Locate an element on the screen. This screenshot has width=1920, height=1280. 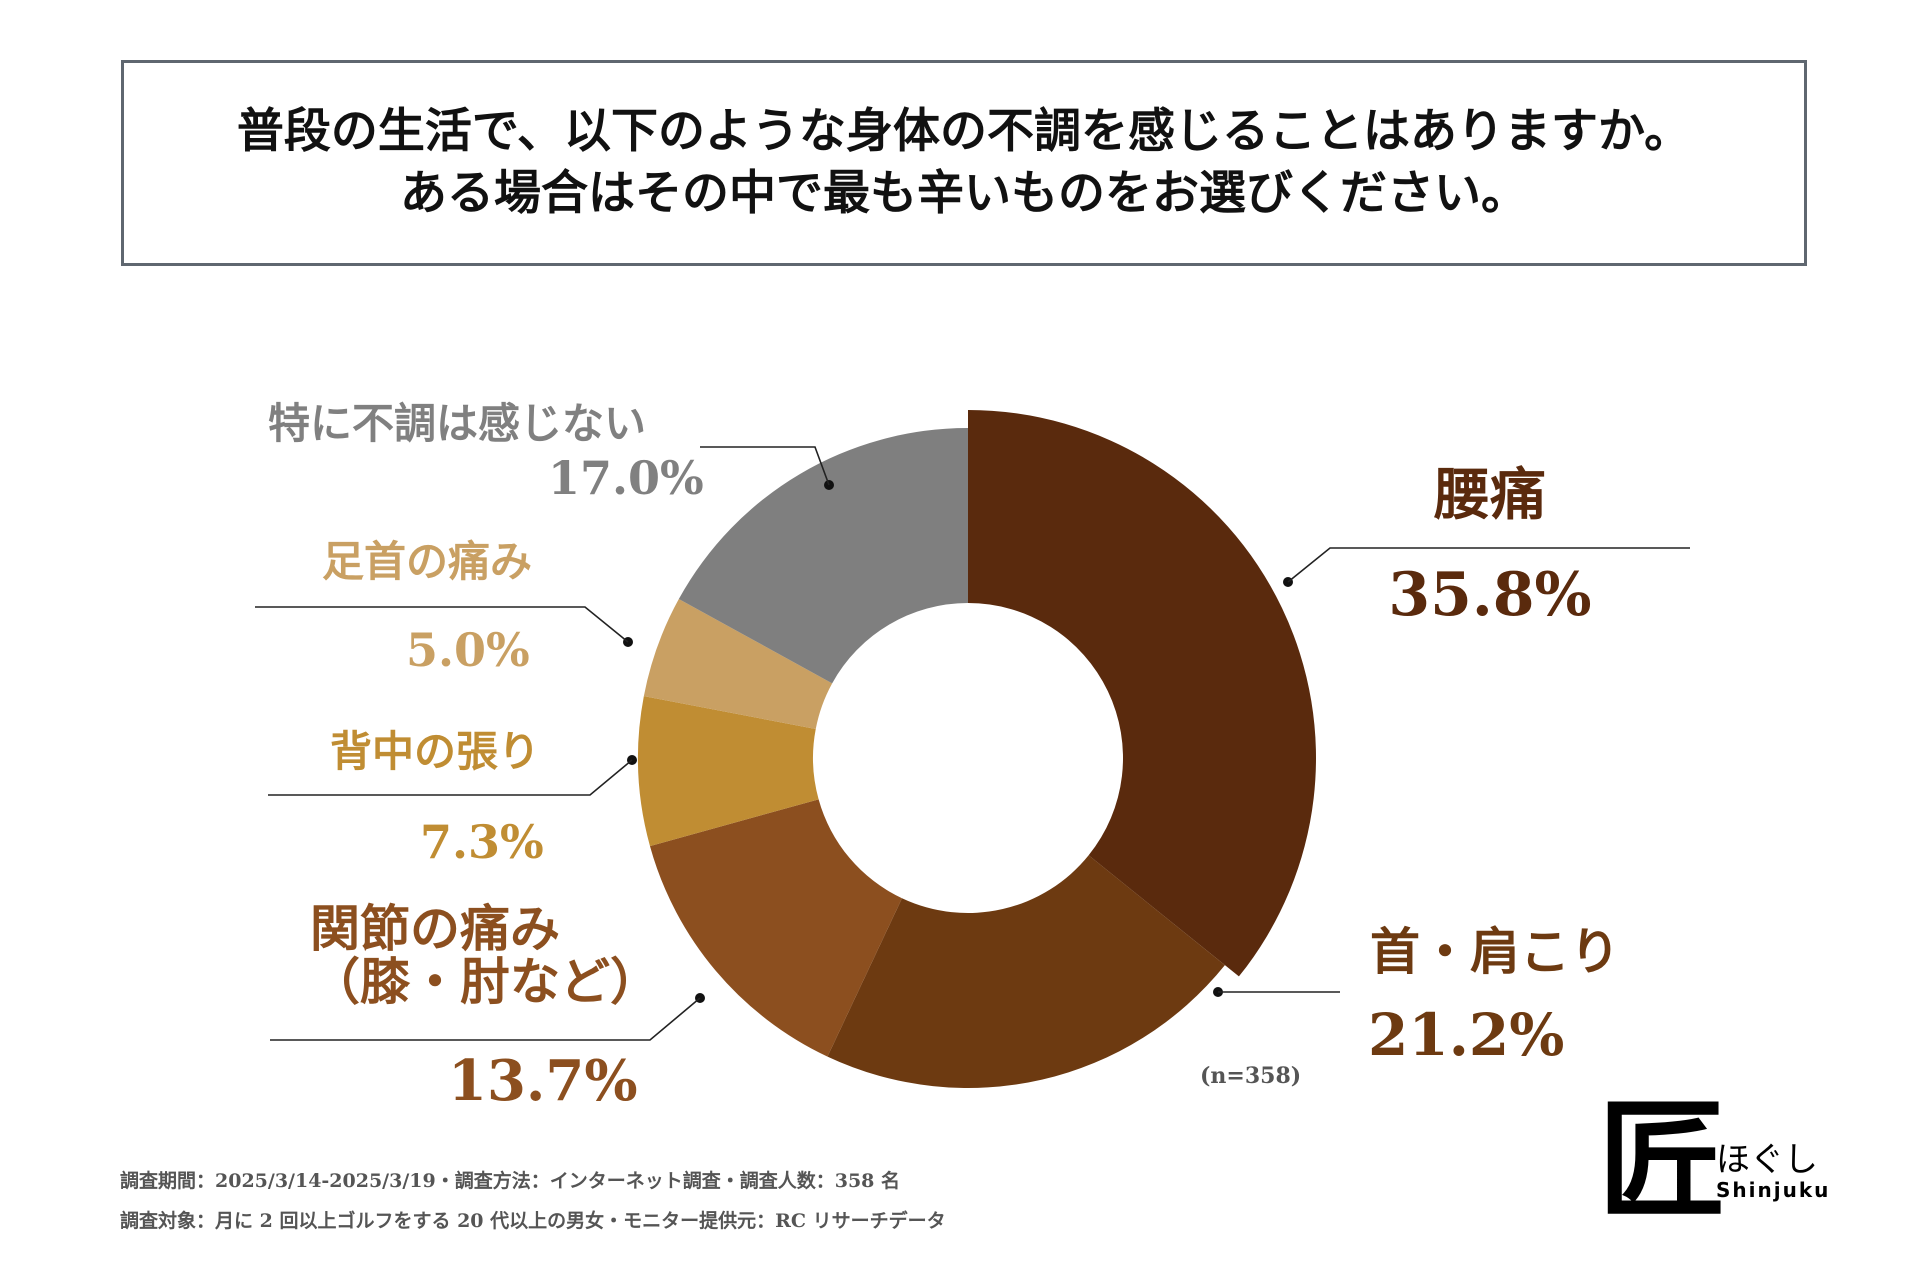
slice-name-5: 特に不調は感じない is located at coordinates (457, 423).